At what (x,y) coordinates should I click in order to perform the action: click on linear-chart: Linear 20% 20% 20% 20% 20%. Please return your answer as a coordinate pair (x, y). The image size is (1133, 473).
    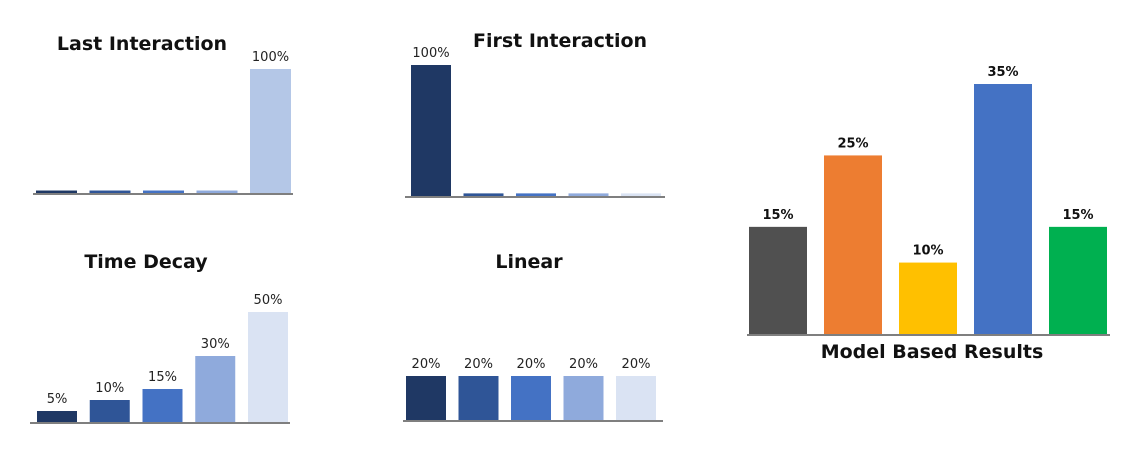
    Looking at the image, I should click on (533, 336).